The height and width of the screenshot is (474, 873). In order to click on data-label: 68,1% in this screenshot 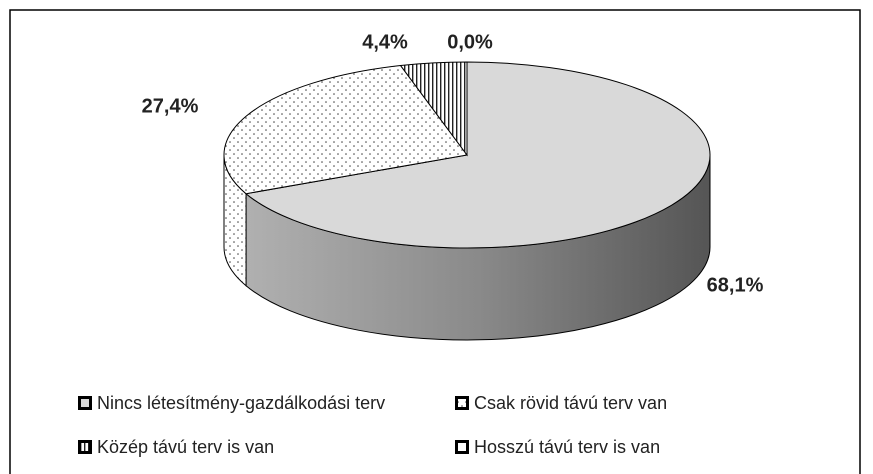, I will do `click(735, 285)`.